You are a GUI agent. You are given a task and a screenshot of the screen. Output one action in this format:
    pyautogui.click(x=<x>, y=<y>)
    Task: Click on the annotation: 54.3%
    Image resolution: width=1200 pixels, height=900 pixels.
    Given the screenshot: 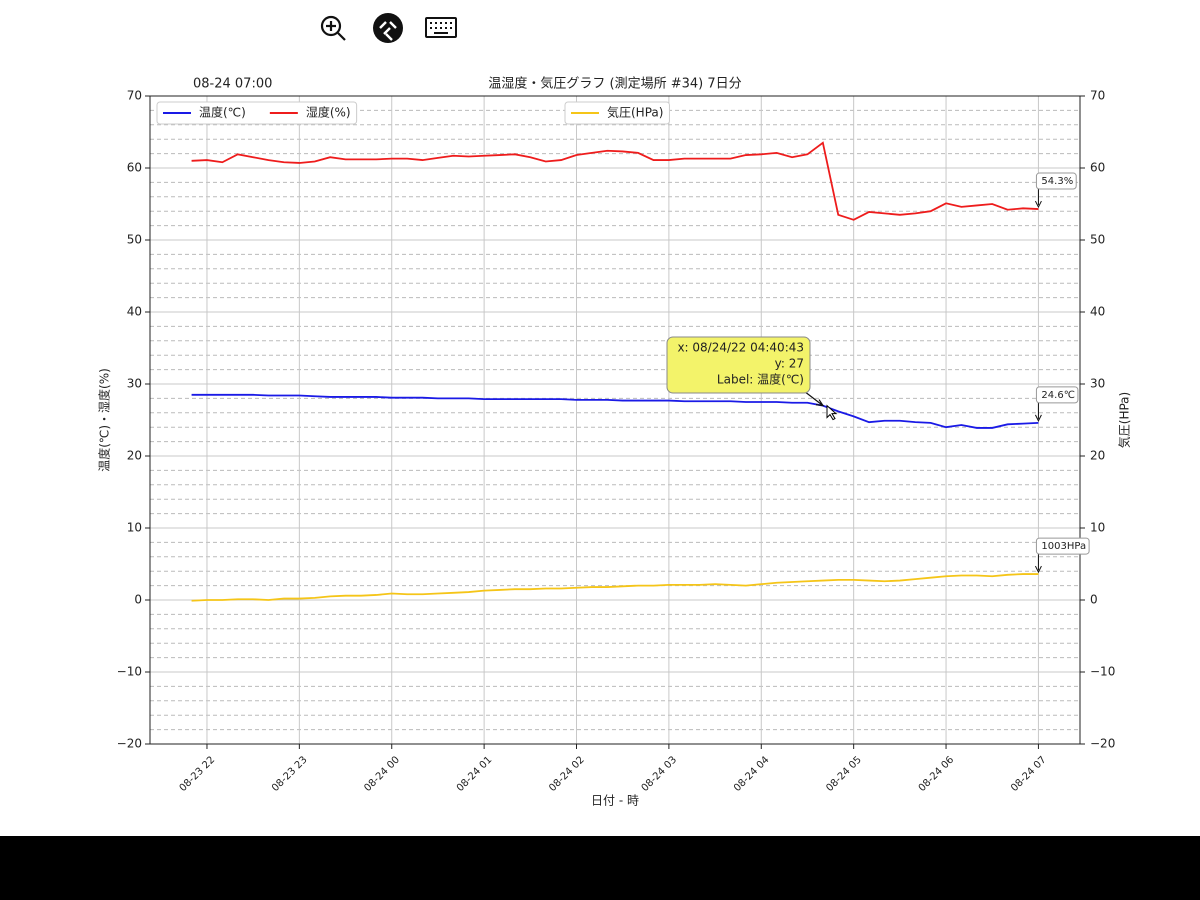 What is the action you would take?
    pyautogui.click(x=1055, y=190)
    